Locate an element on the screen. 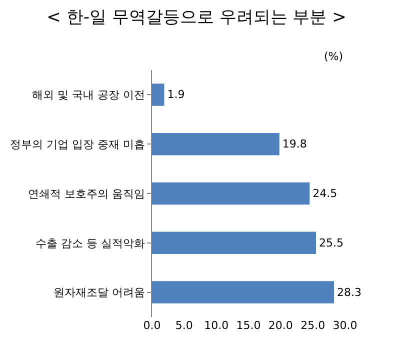  x-tick-label: 15.0 is located at coordinates (248, 325).